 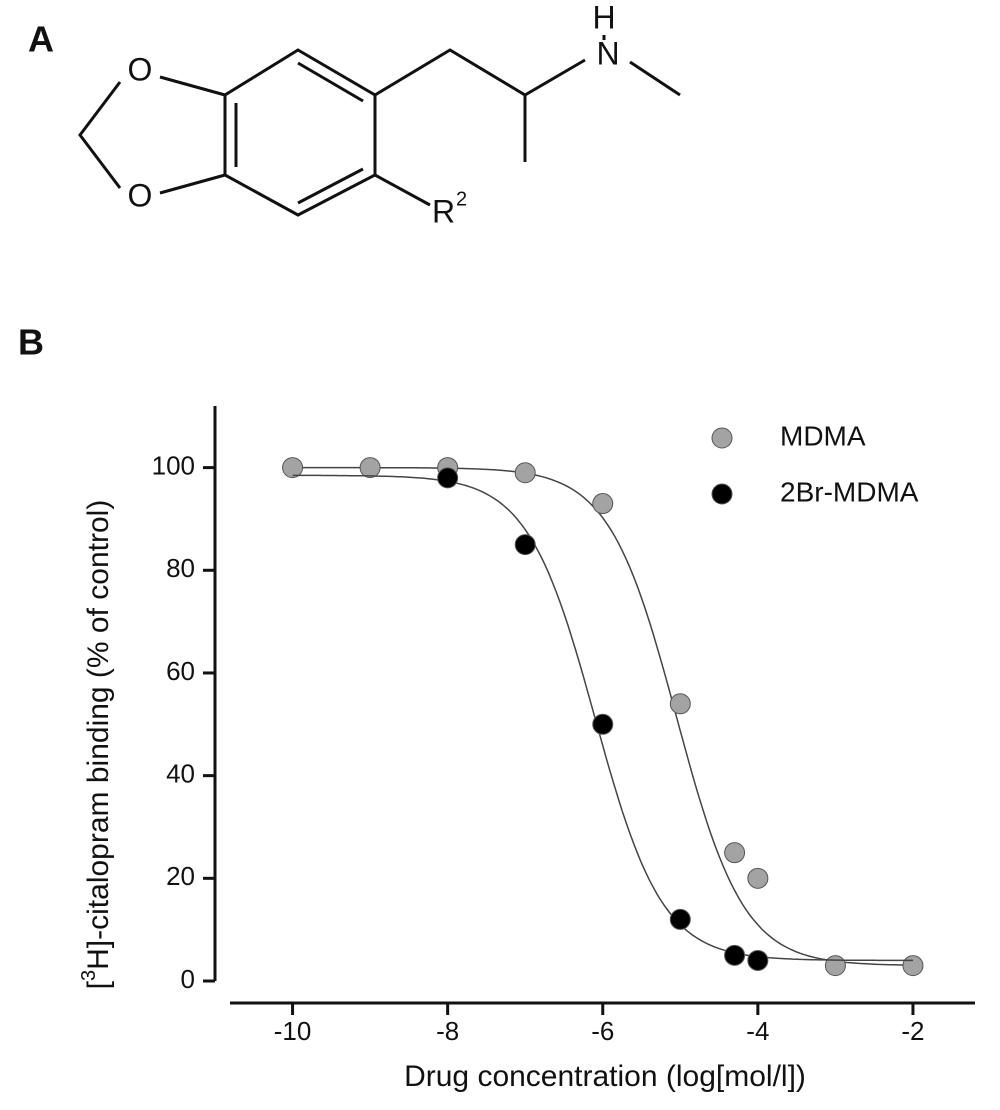 I want to click on molecule, so click(x=379, y=126).